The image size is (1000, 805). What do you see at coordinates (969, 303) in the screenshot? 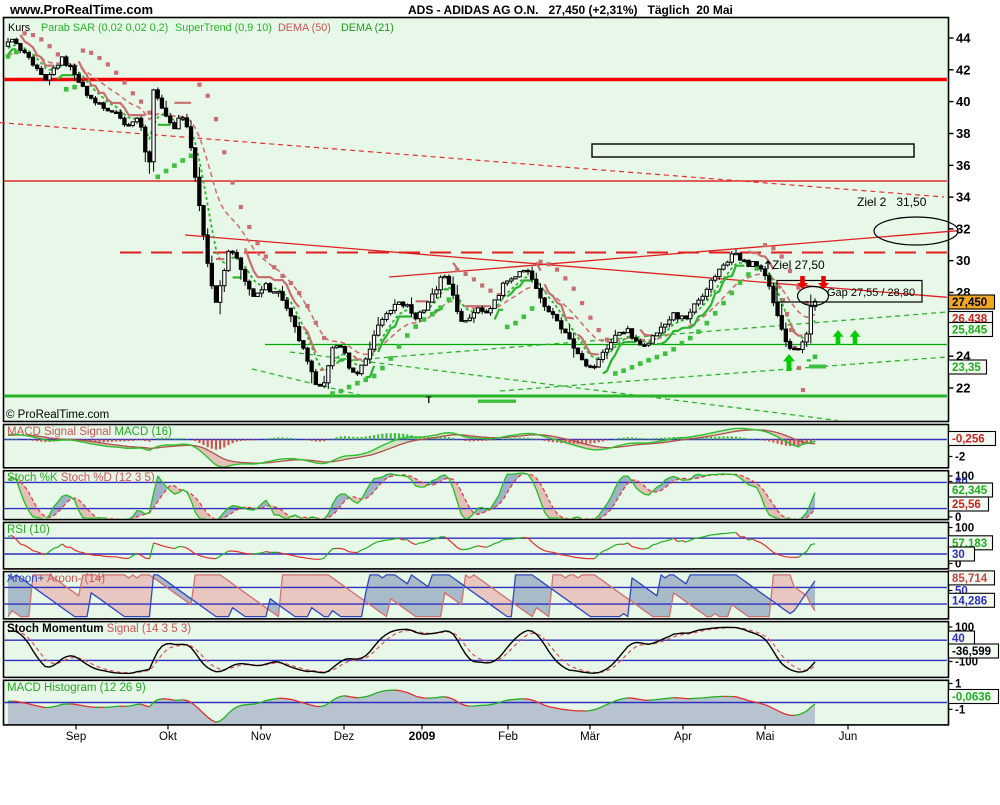
I see `svg-text: 27,450` at bounding box center [969, 303].